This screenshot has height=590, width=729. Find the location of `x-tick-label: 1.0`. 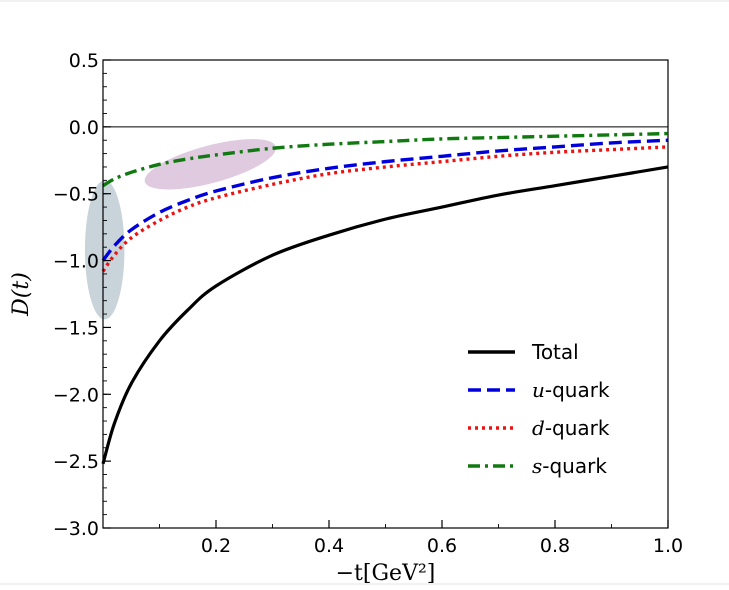

x-tick-label: 1.0 is located at coordinates (668, 546).